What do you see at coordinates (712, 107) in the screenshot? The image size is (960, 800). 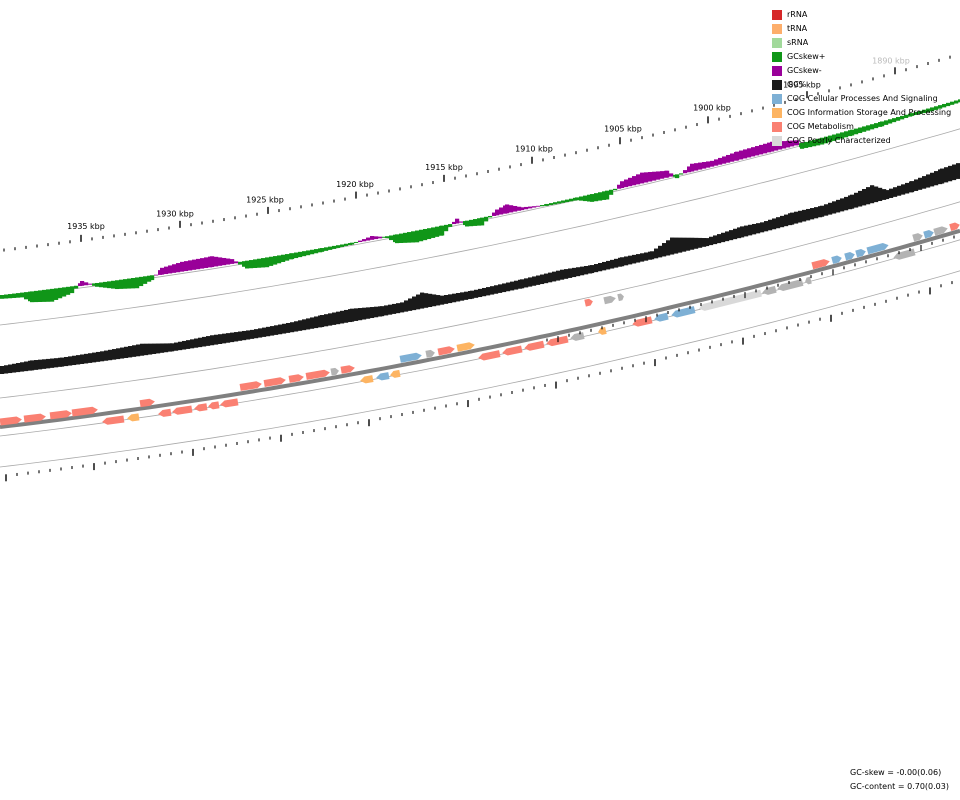 I see `ruler-tick-label: 1900 kbp` at bounding box center [712, 107].